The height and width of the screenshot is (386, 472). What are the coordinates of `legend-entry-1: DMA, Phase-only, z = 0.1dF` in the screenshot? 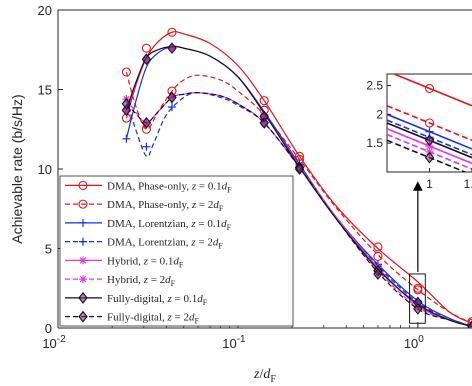 It's located at (148, 187).